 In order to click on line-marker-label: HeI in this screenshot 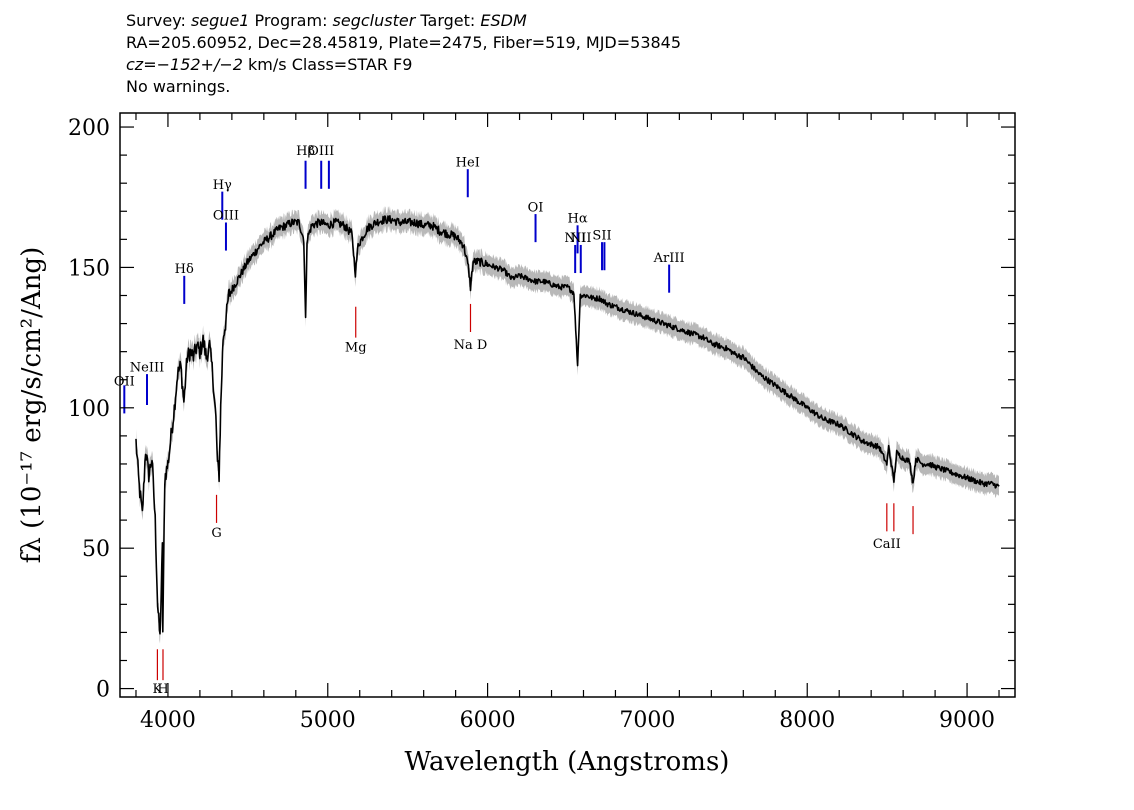, I will do `click(468, 162)`.